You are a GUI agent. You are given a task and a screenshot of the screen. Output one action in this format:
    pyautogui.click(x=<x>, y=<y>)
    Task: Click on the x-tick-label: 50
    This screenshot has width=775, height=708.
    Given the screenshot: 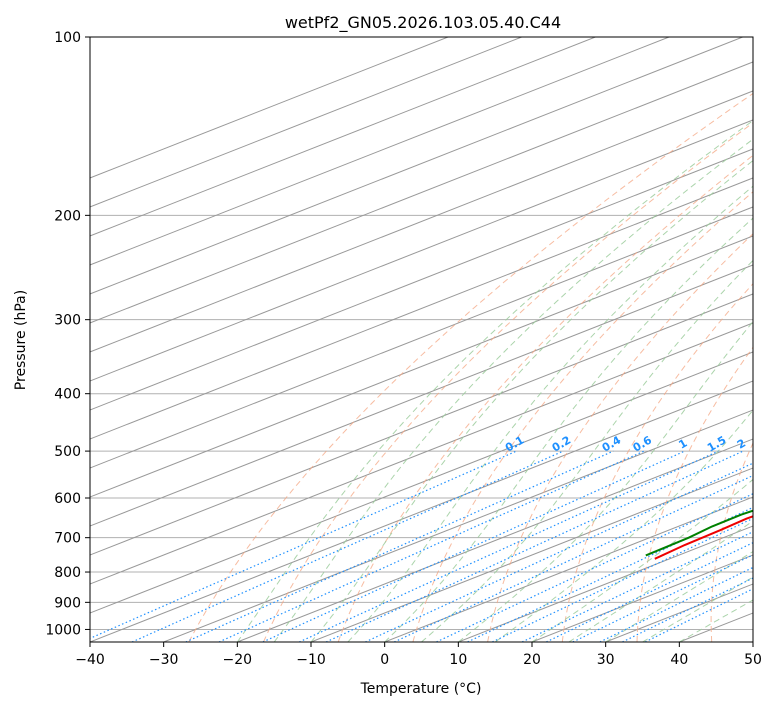 What is the action you would take?
    pyautogui.click(x=753, y=660)
    